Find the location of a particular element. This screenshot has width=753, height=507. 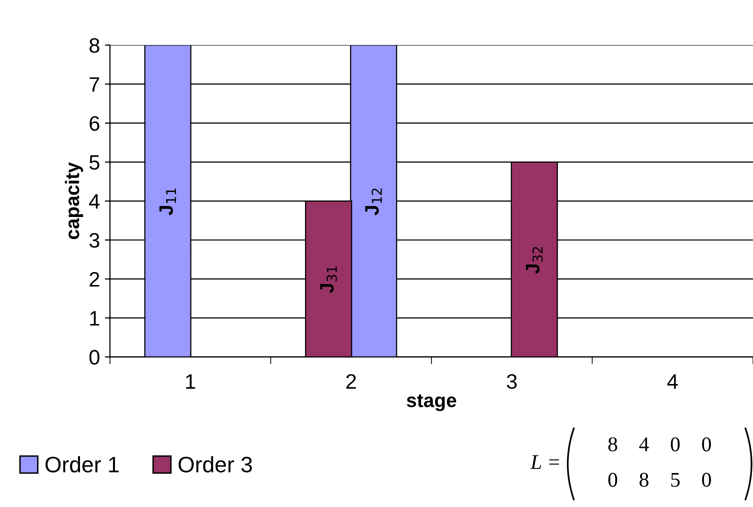

y-tick-label: 7 is located at coordinates (95, 84).